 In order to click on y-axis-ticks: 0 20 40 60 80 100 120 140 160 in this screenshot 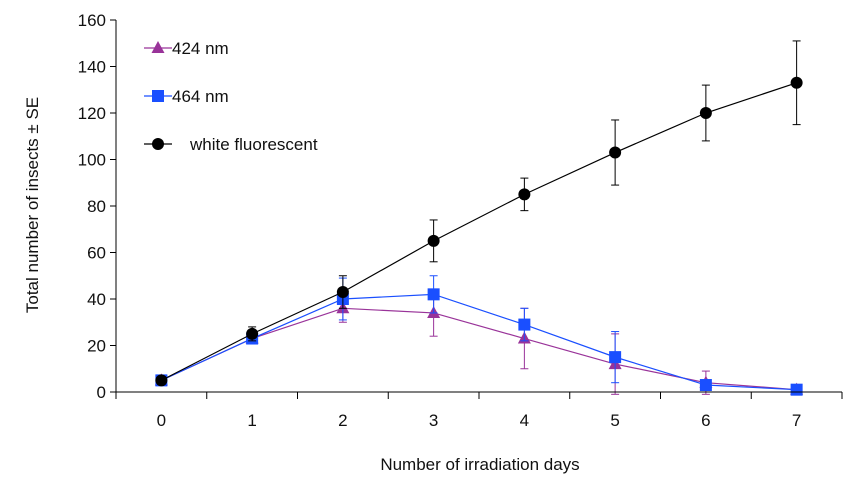, I will do `click(97, 206)`.